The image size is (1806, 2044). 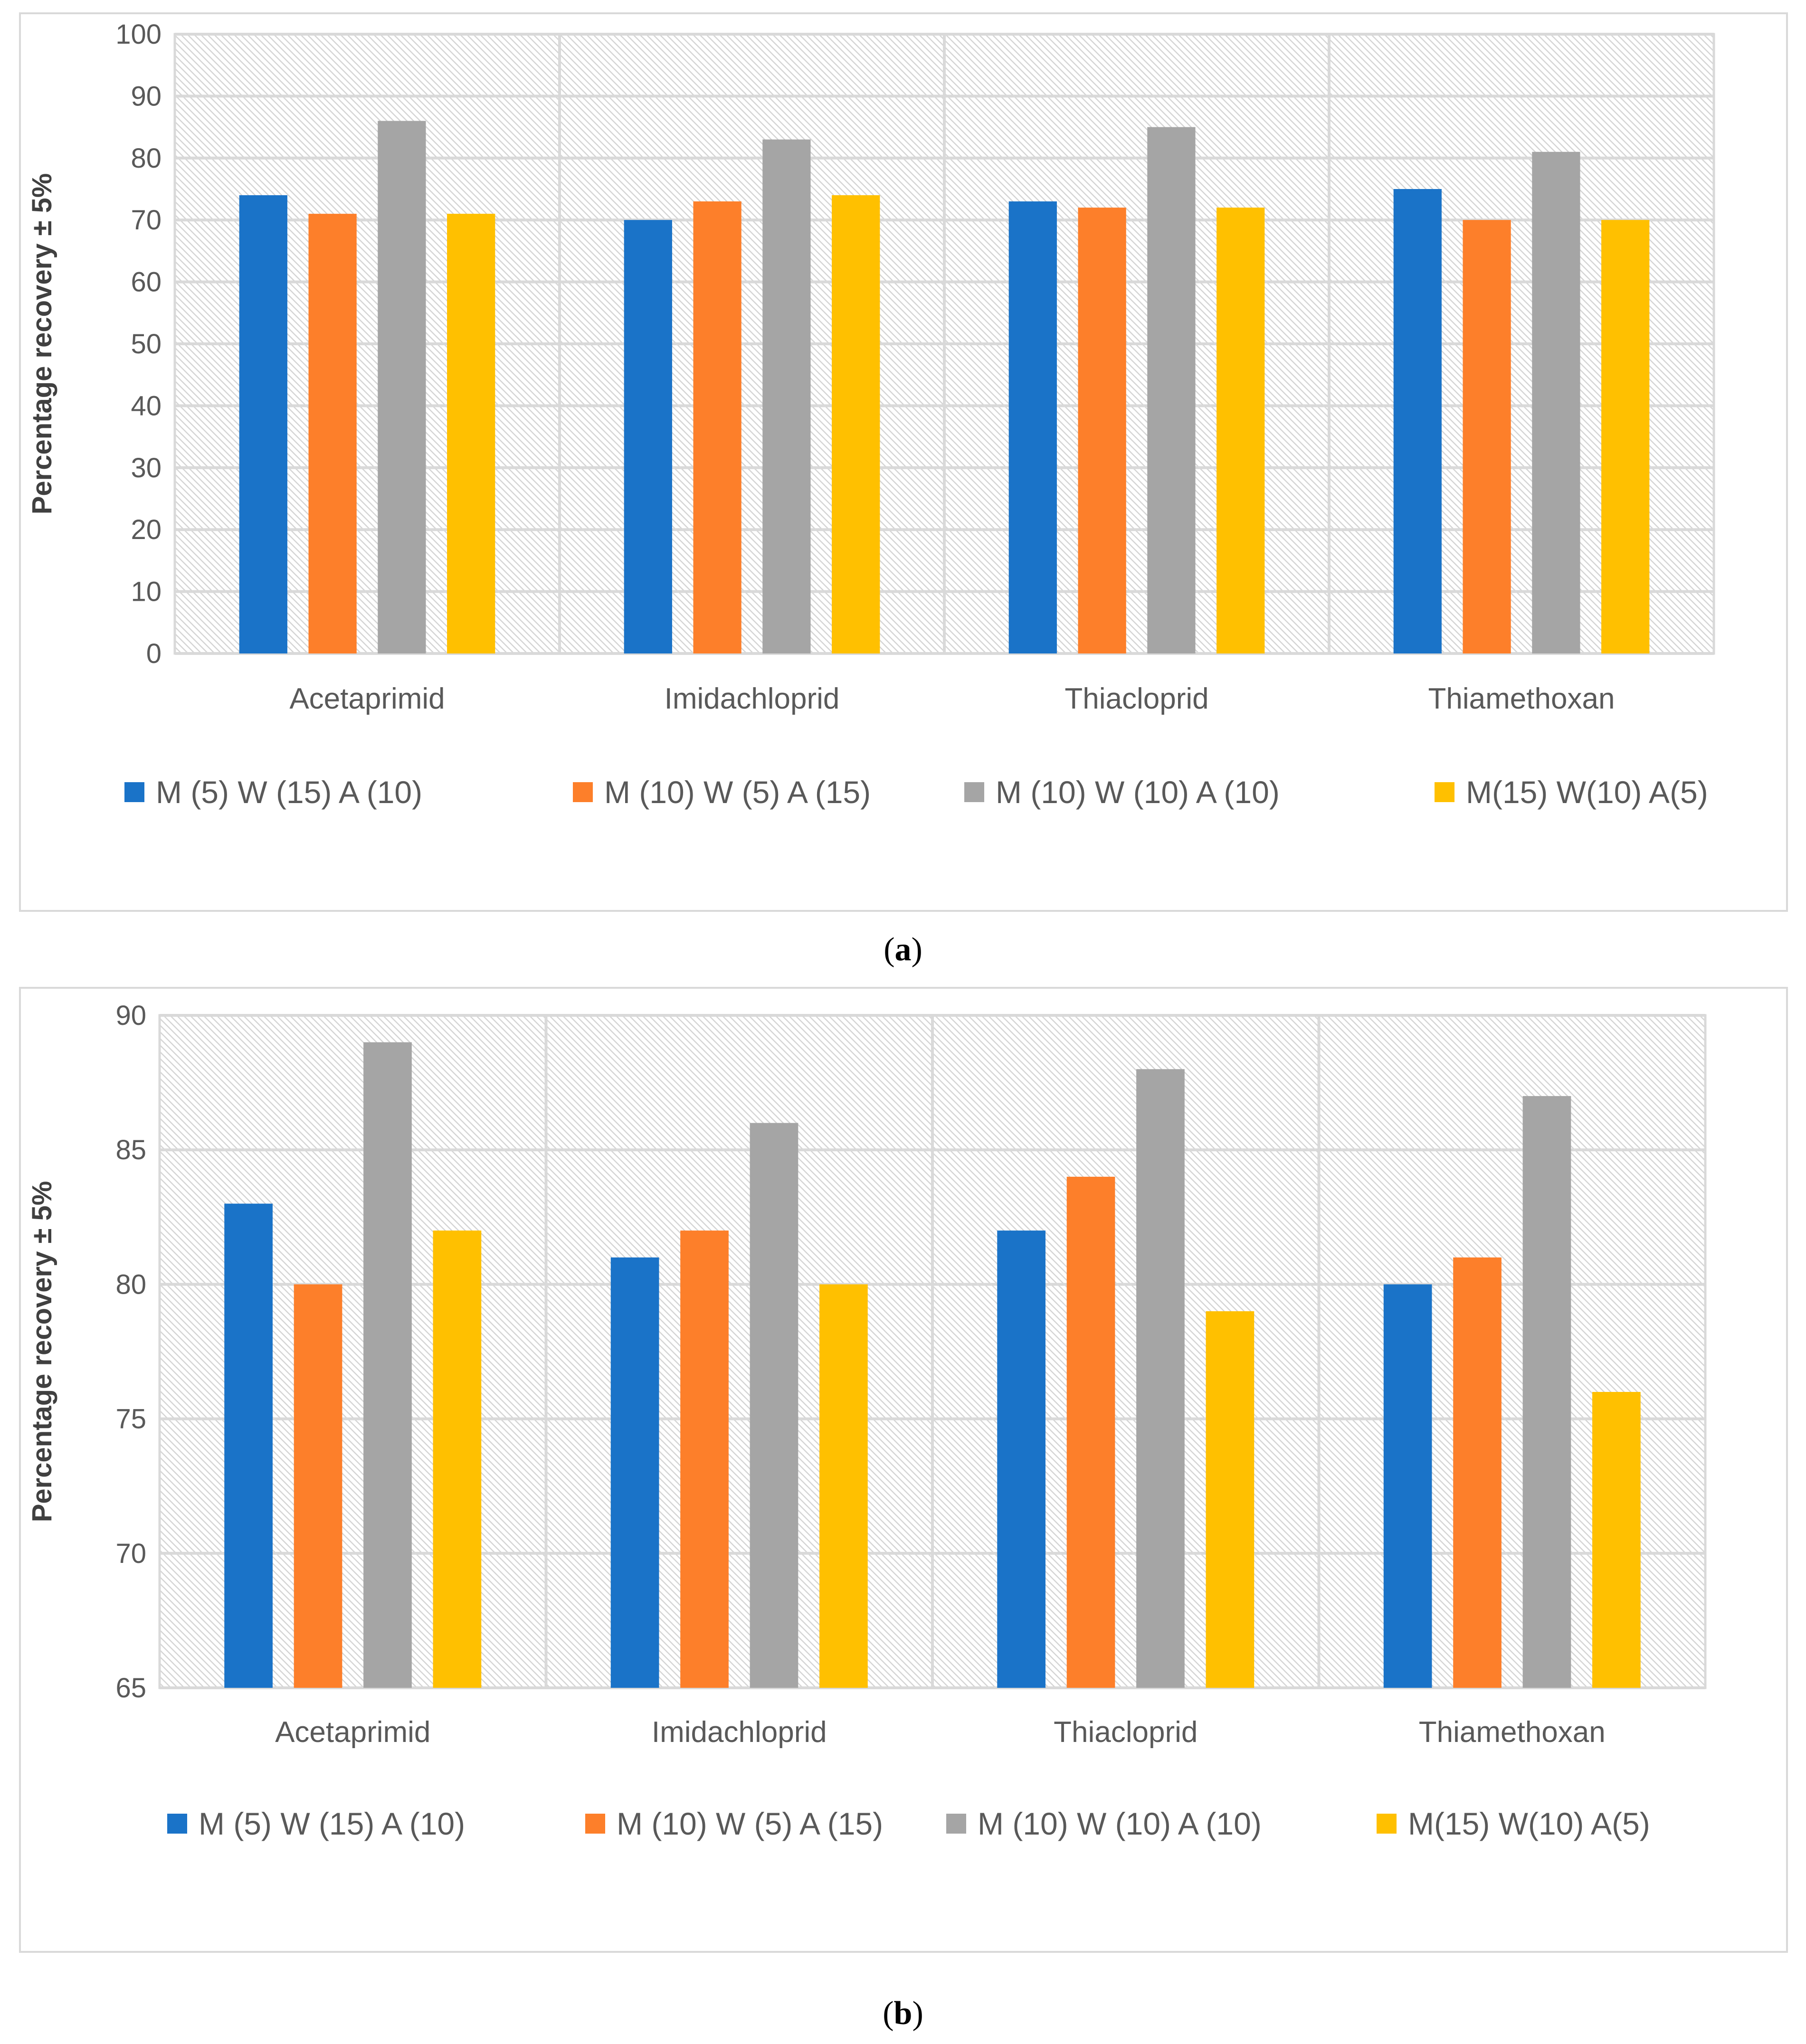 I want to click on caption-a: (a), so click(x=903, y=949).